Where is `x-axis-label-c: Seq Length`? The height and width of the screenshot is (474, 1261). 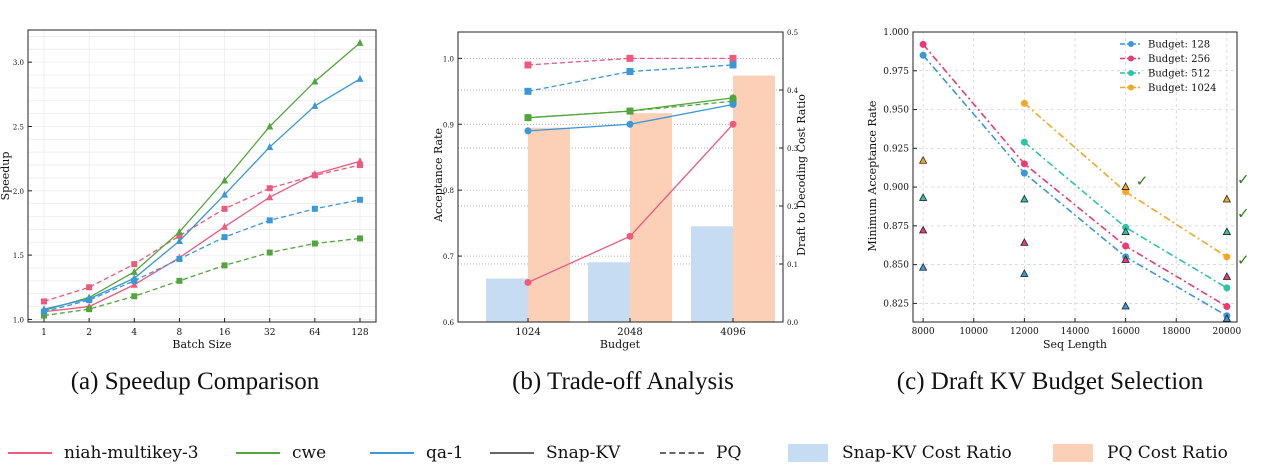
x-axis-label-c: Seq Length is located at coordinates (1075, 344).